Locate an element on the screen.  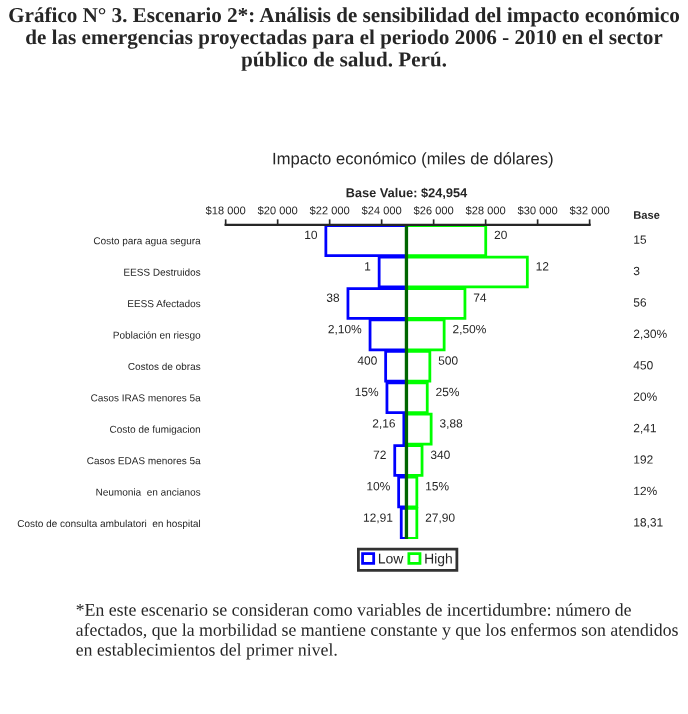
chart-title: Gráfico N° 3. Escenario 2*: Análisis de sensibilidad del impacto económico de las emergencias proyectadas para el periodo 2006 - 2010 en el sector público de salud. Perú. is located at coordinates (344, 39).